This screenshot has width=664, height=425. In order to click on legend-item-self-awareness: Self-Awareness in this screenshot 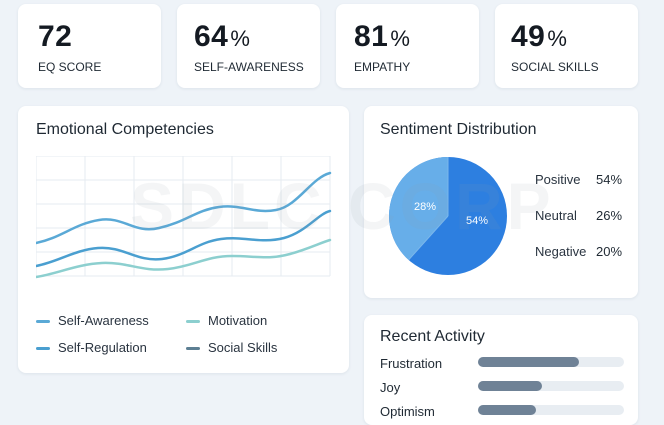, I will do `click(92, 320)`.